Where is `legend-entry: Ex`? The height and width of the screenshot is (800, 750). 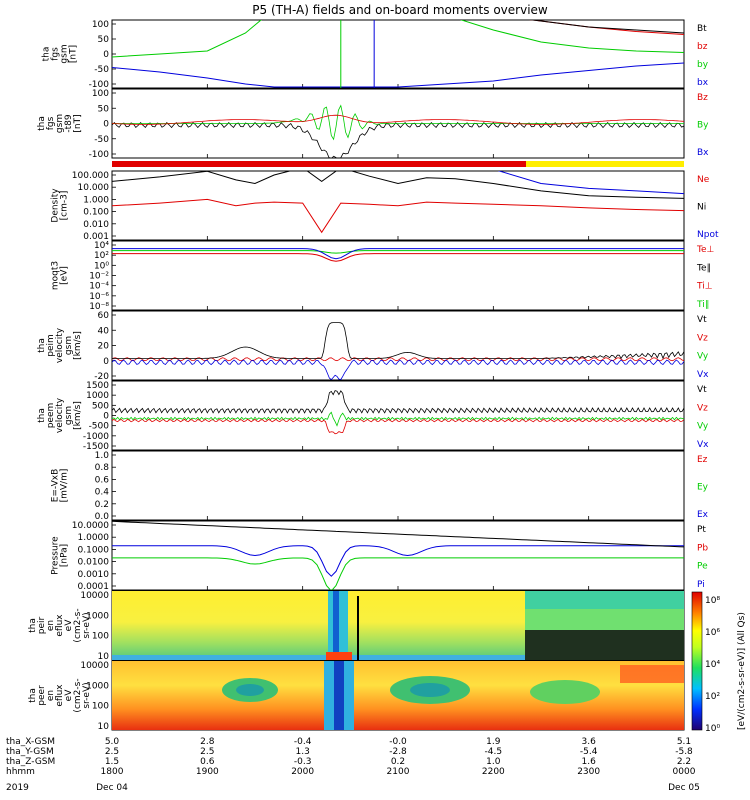
legend-entry: Ex is located at coordinates (703, 515).